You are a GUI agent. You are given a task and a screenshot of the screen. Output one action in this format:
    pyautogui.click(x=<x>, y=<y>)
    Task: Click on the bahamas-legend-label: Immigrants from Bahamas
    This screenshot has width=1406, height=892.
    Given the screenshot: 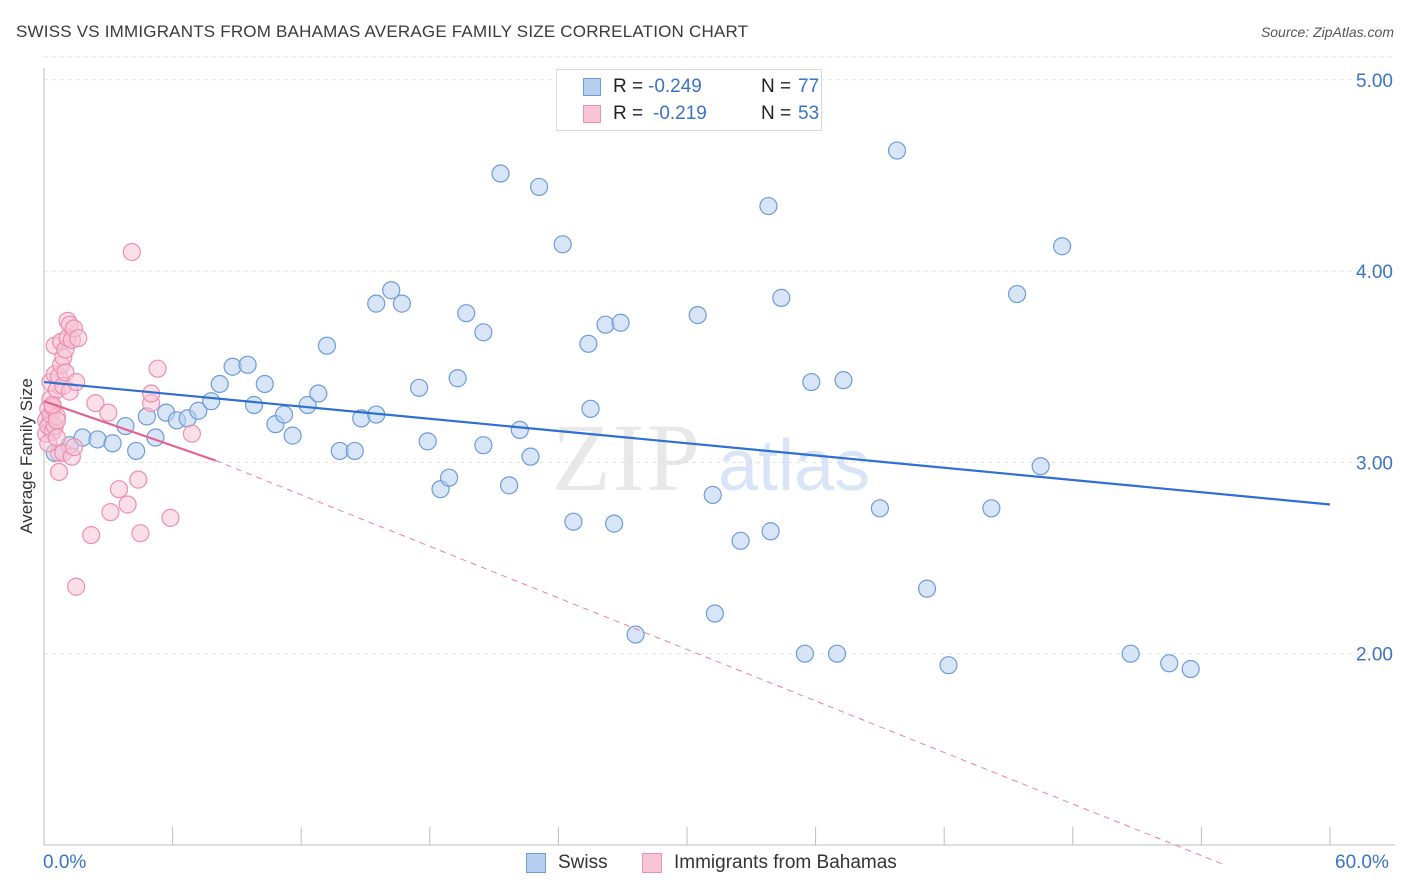 What is the action you would take?
    pyautogui.click(x=785, y=862)
    